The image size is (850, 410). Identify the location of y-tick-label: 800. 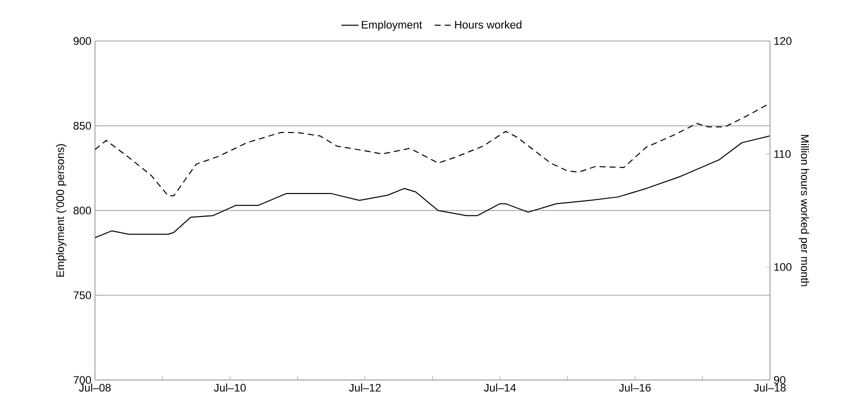
(83, 210).